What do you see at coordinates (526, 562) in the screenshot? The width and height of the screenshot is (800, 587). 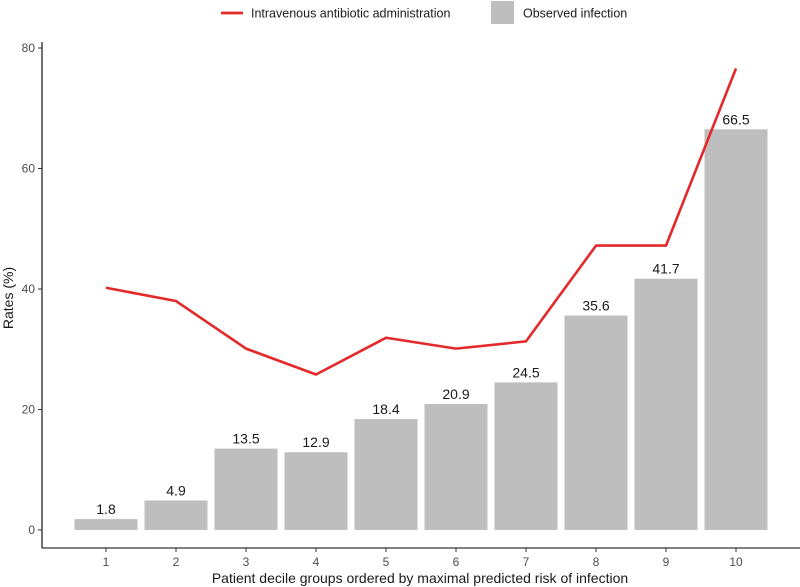 I see `x-tick-label: 7` at bounding box center [526, 562].